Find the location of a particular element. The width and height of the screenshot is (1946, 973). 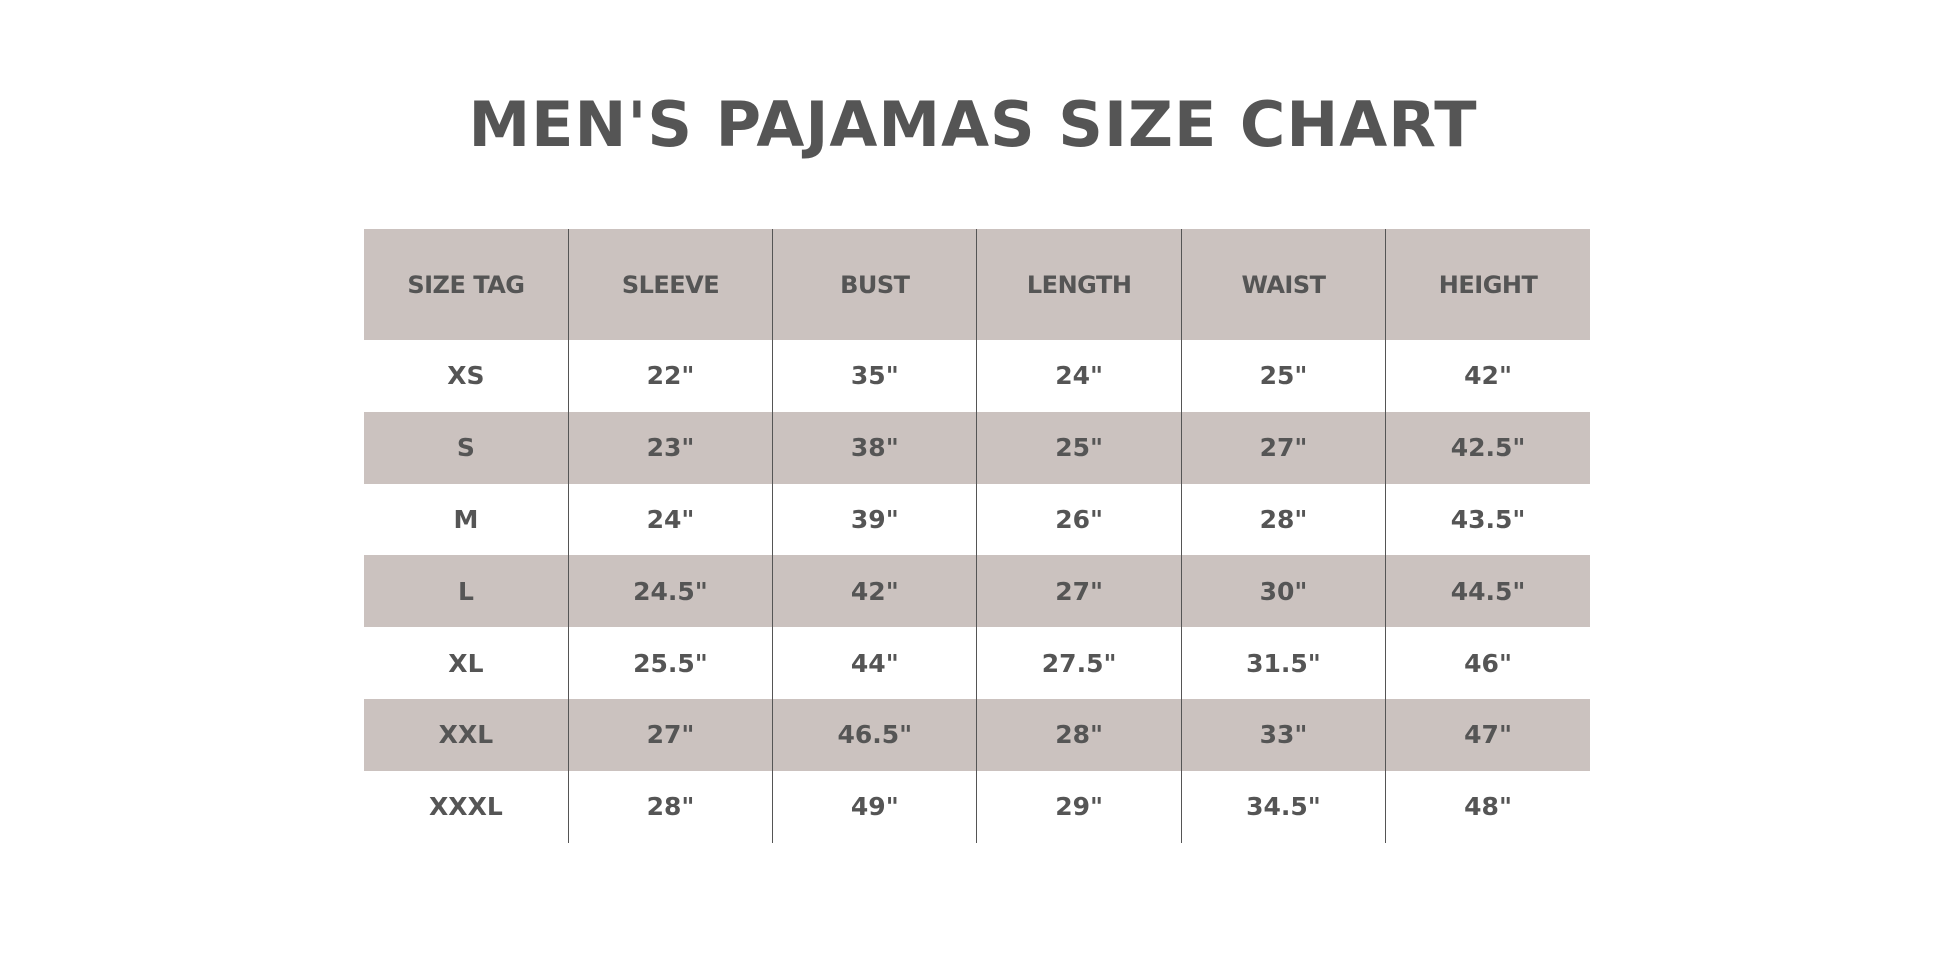

measurement-cell: 35" is located at coordinates (874, 376).